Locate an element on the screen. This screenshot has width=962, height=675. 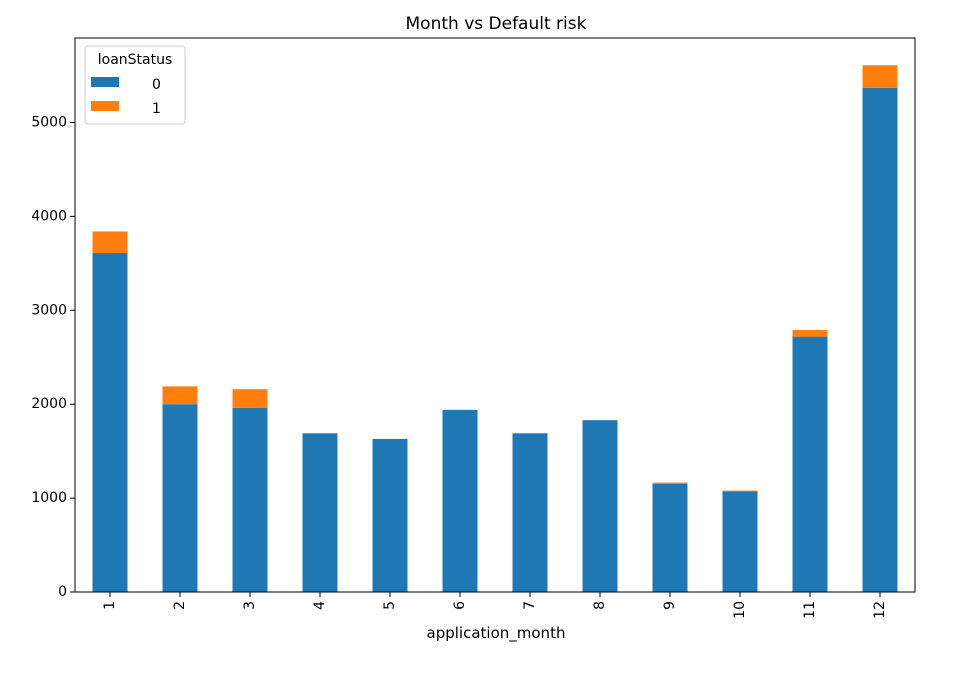
legend-label-1: 1 is located at coordinates (156, 109).